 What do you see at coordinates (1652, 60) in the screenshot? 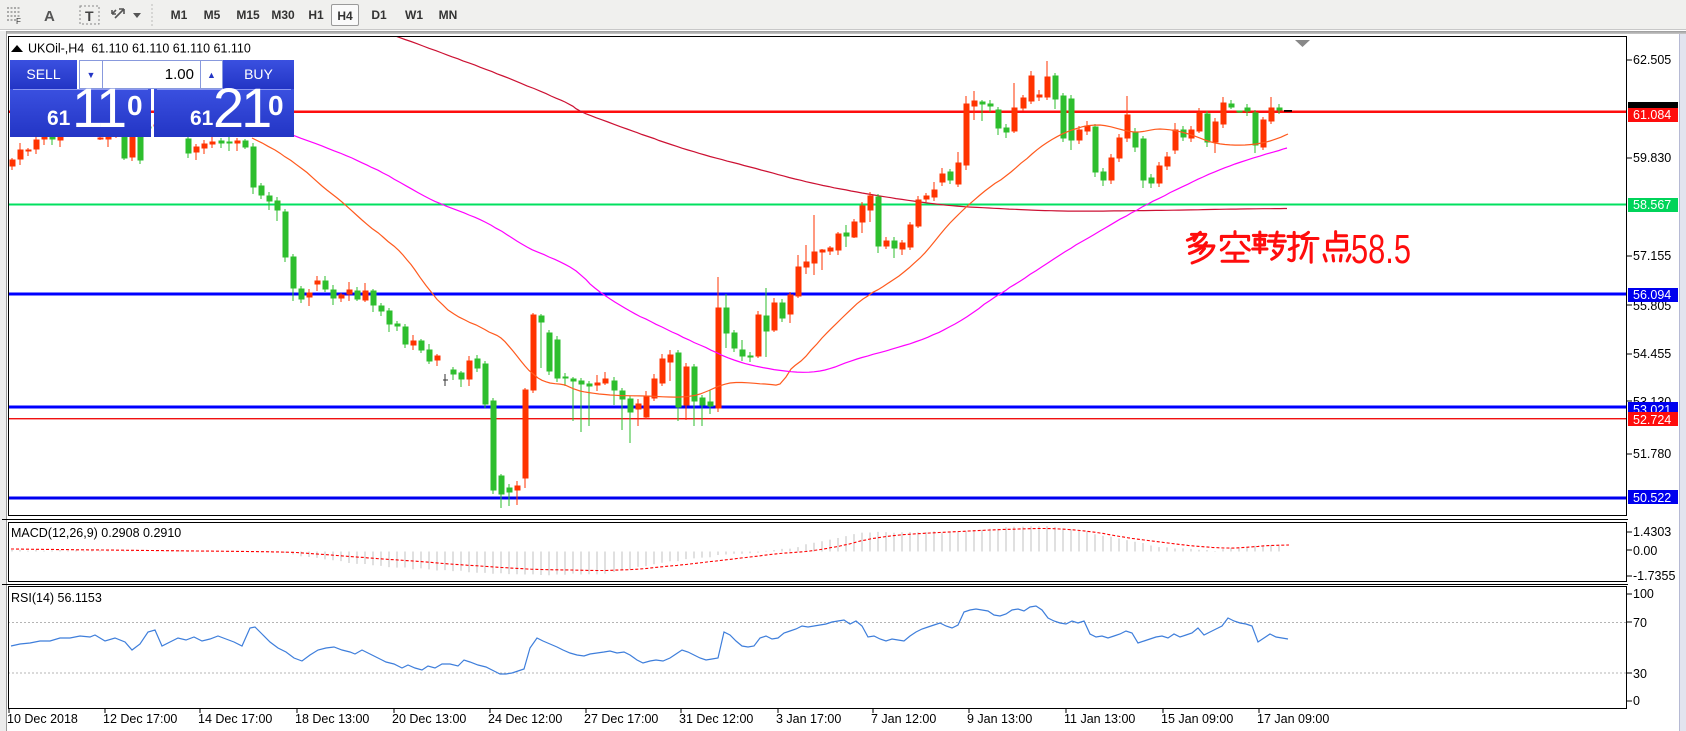
I see `svg-text: 62.505` at bounding box center [1652, 60].